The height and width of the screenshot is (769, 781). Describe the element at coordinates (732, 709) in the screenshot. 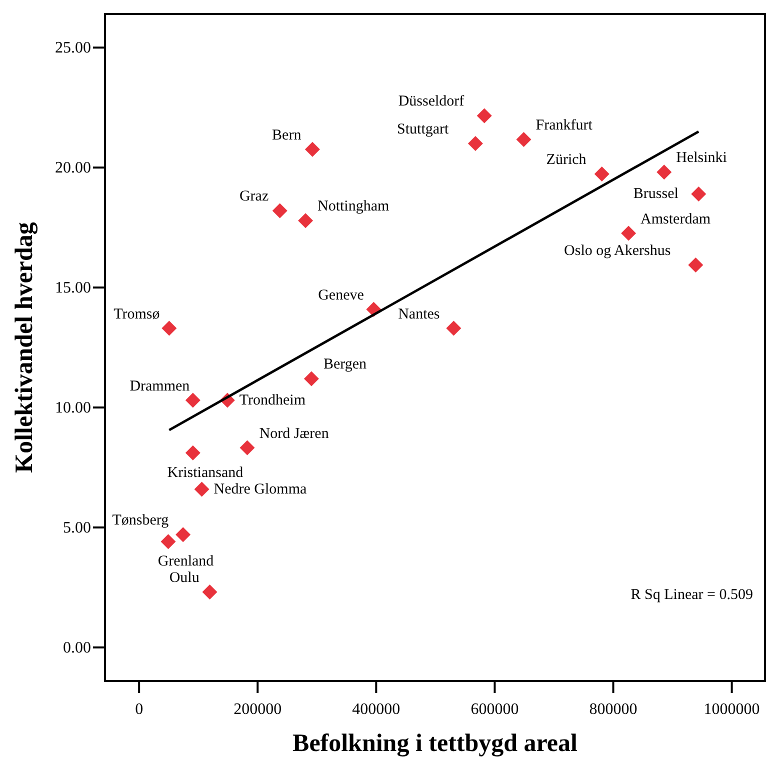

I see `x-tick-label: 1000000` at that location.